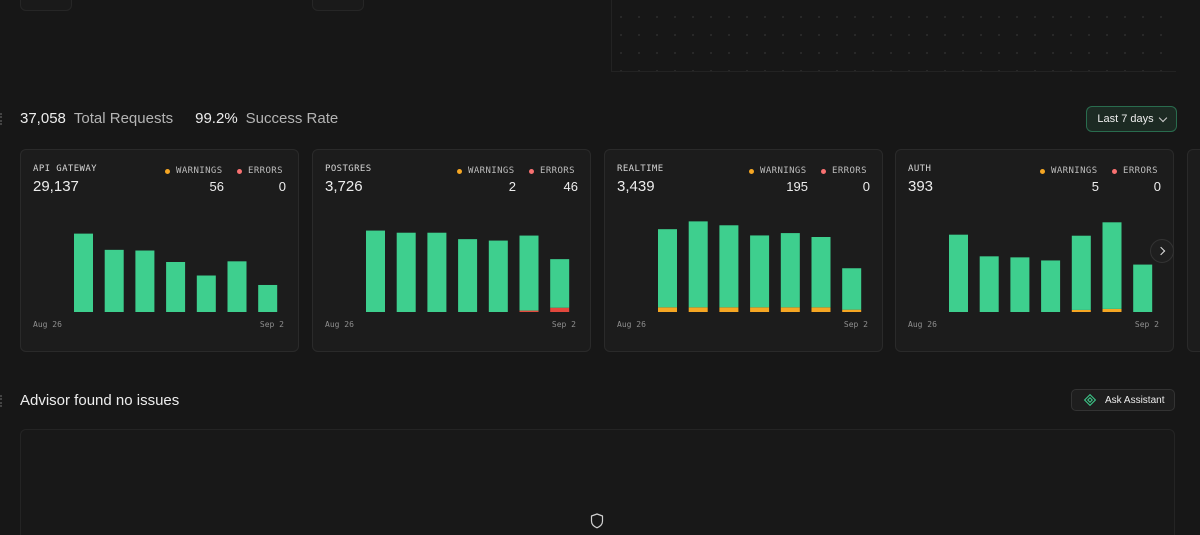  I want to click on total-requests-value: 37,058, so click(43, 118).